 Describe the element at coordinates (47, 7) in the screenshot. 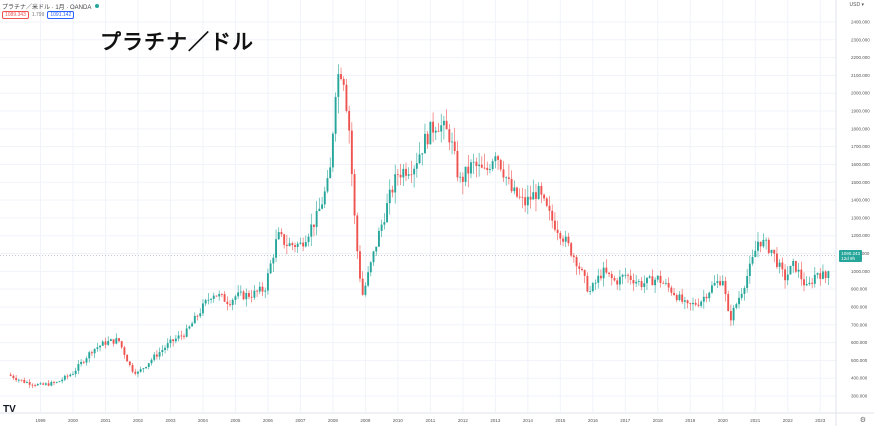

I see `symbol-label: プラチナ／米ドル · 1月 · OANDA` at that location.